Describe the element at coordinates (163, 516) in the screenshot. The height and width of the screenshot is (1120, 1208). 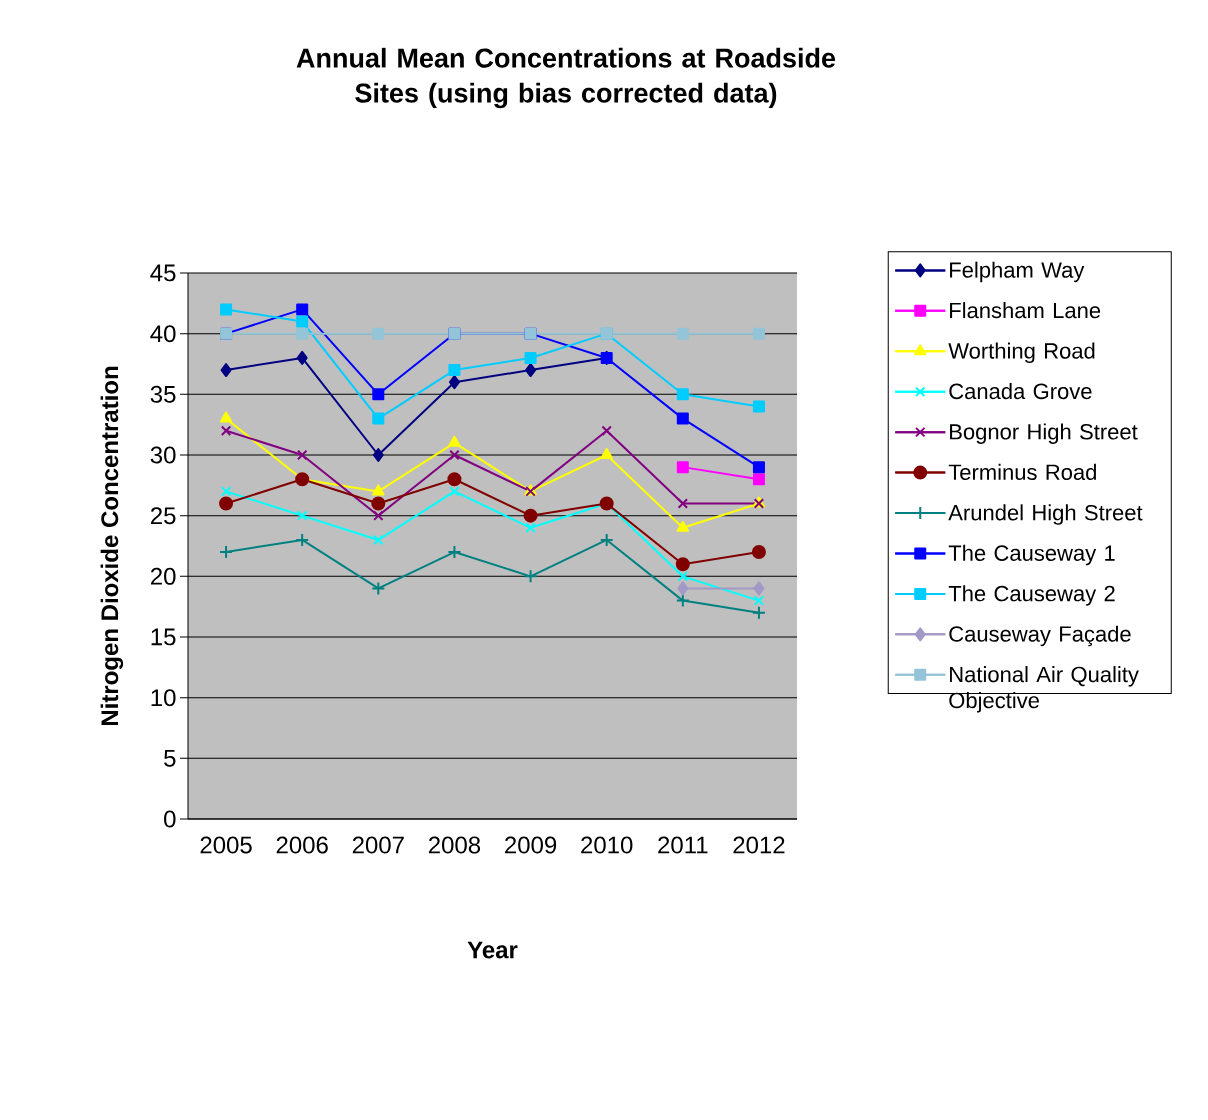
I see `y-tick-label: 25` at that location.